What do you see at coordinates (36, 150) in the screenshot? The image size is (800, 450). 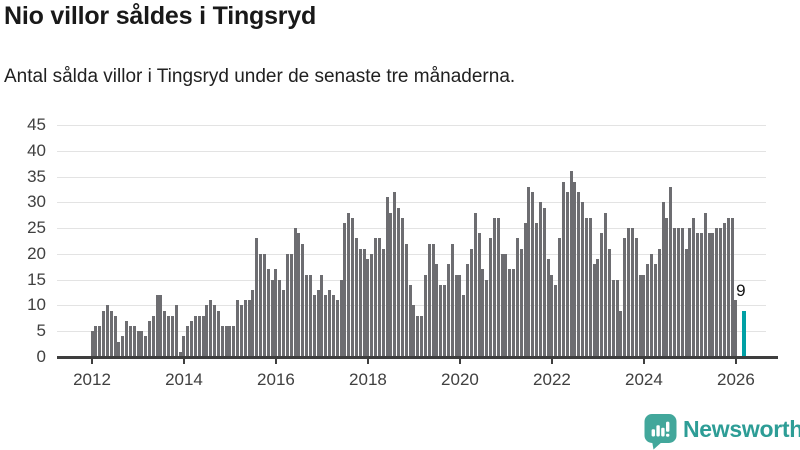 I see `y-tick-label: 40` at bounding box center [36, 150].